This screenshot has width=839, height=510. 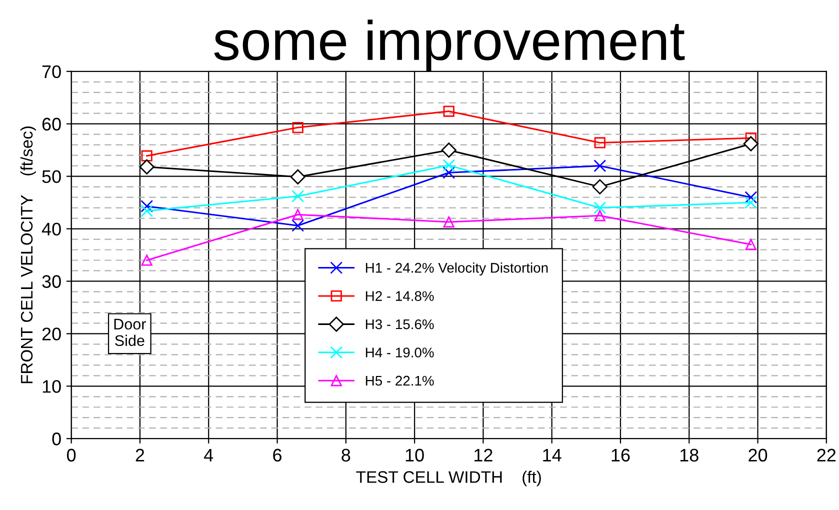 I want to click on x-tick-label: 12, so click(x=483, y=455).